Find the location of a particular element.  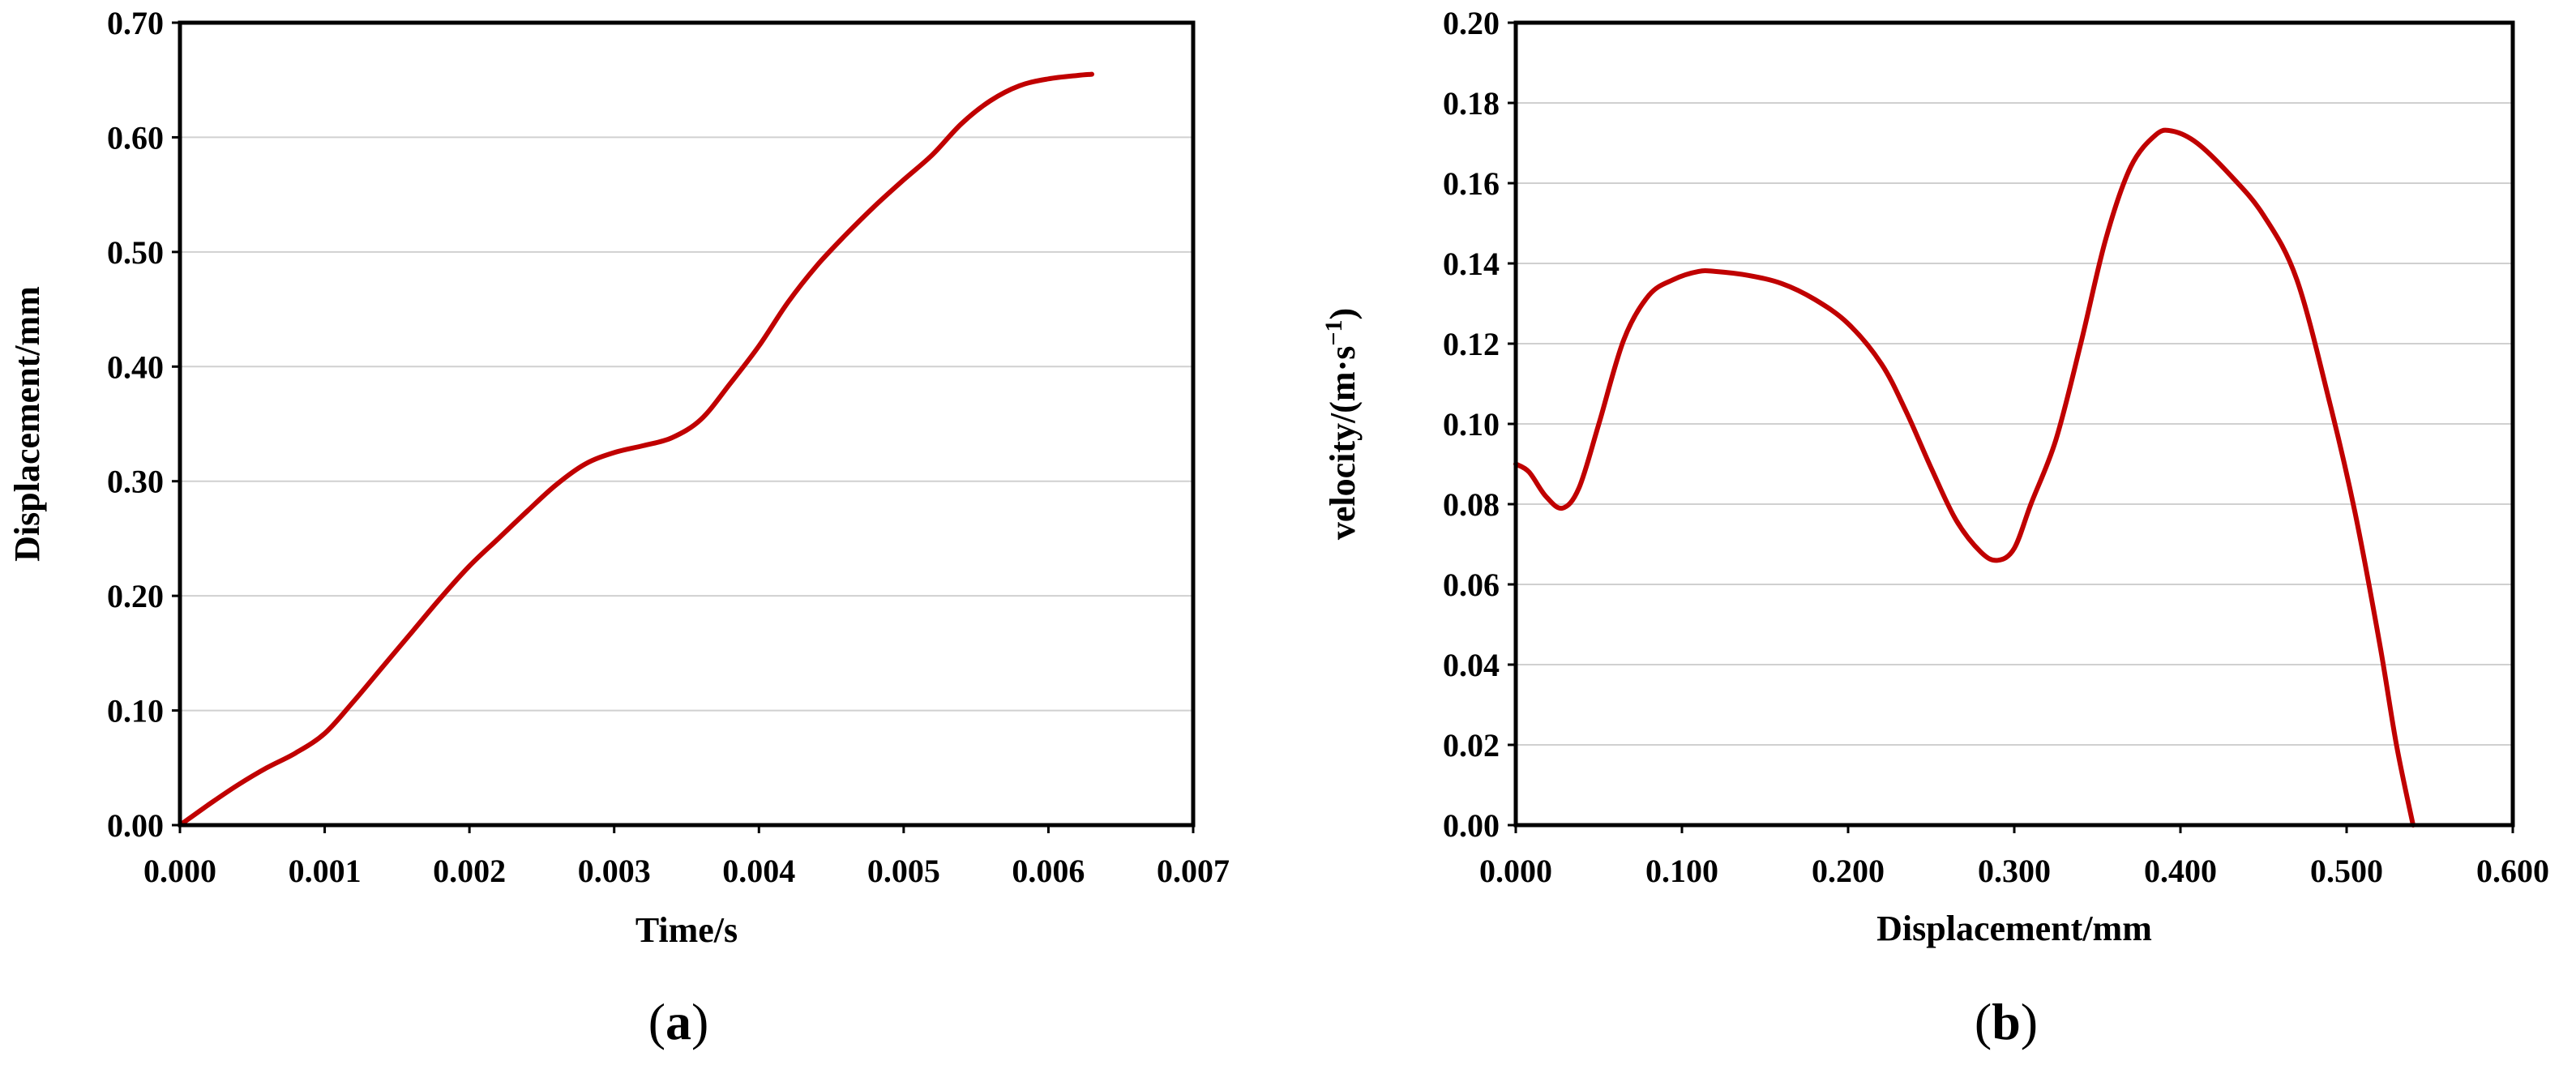

x-tick-label: 0.001 is located at coordinates (325, 871).